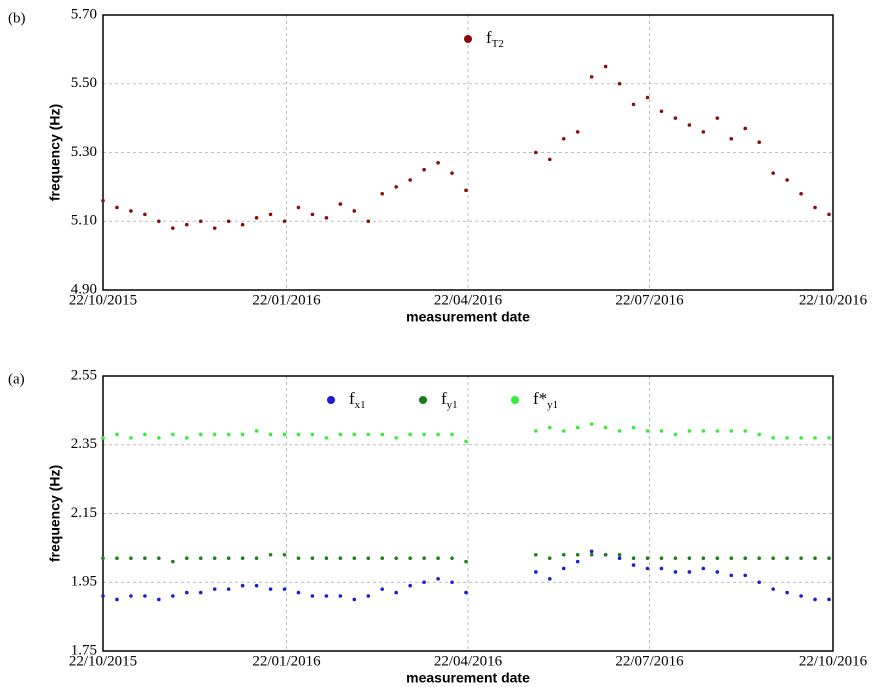 This screenshot has width=876, height=687. I want to click on x-tick-label: 22/01/2016, so click(286, 661).